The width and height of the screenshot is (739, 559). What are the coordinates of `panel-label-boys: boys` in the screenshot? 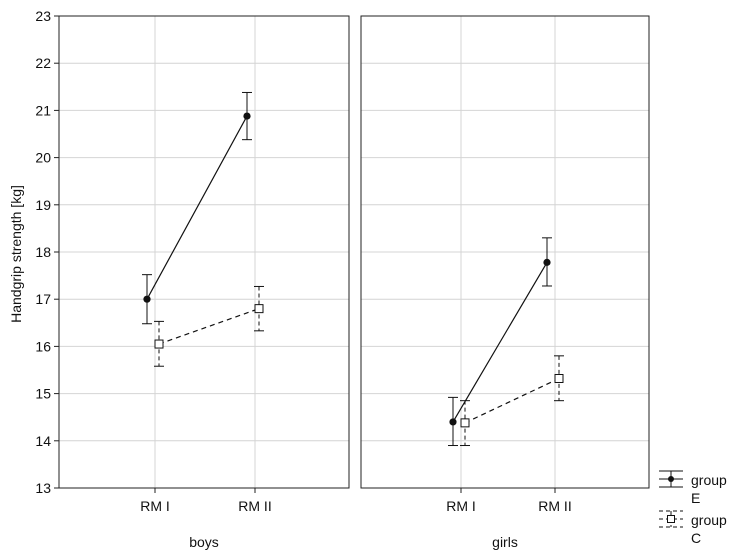 It's located at (204, 542).